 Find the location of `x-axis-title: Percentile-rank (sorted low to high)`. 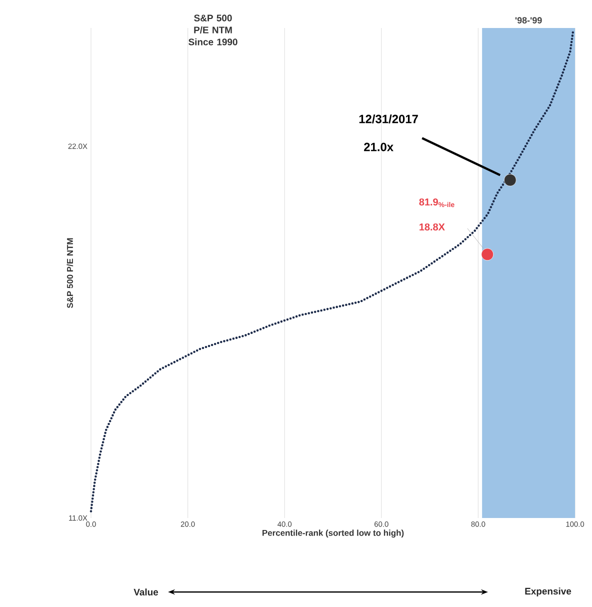

x-axis-title: Percentile-rank (sorted low to high) is located at coordinates (333, 534).